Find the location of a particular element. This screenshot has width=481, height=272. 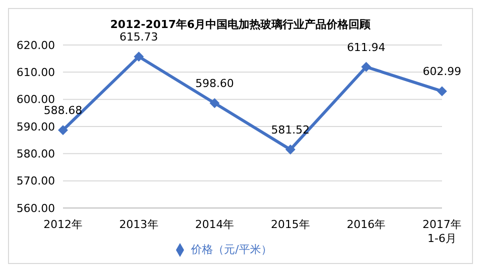

data-label: 598.60 is located at coordinates (214, 83).